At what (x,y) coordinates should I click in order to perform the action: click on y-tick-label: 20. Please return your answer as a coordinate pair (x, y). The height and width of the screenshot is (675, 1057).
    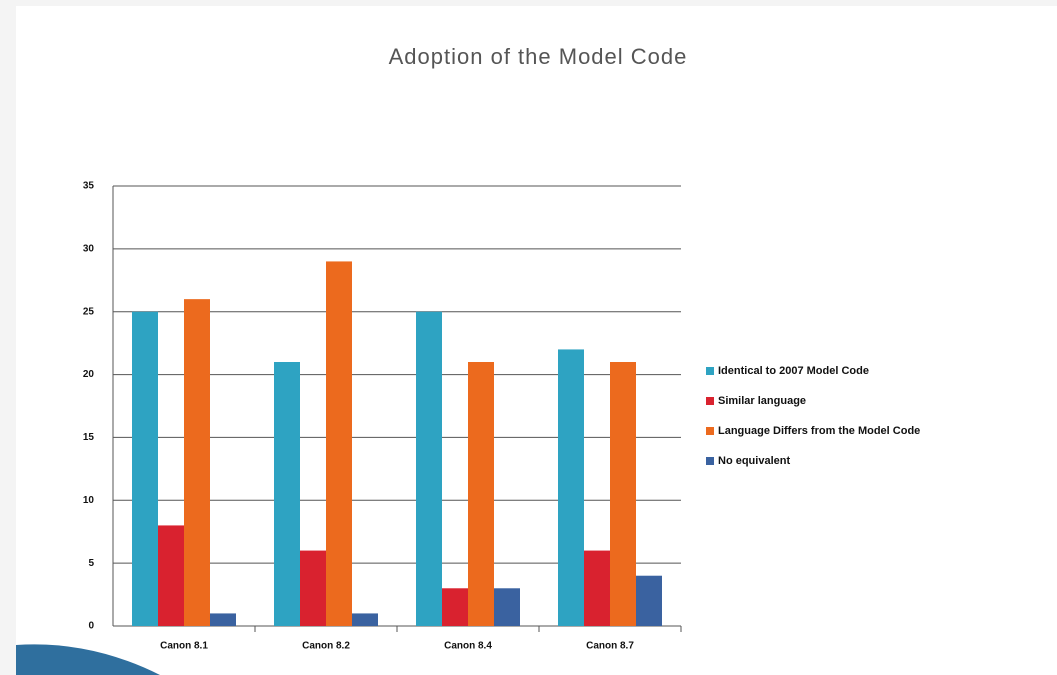
    Looking at the image, I should click on (89, 374).